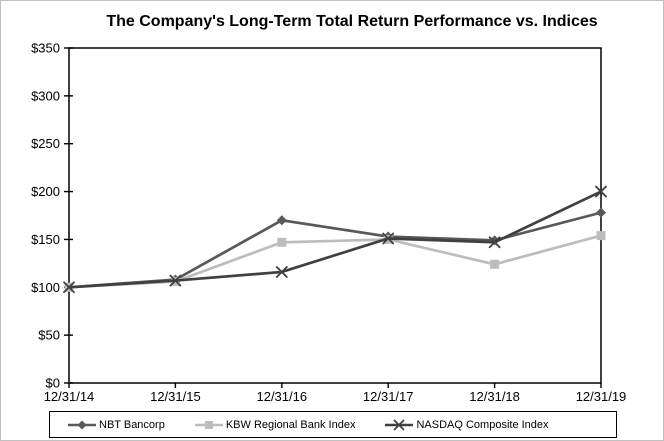 This screenshot has width=664, height=441. Describe the element at coordinates (53, 383) in the screenshot. I see `y-tick-label: $0` at that location.